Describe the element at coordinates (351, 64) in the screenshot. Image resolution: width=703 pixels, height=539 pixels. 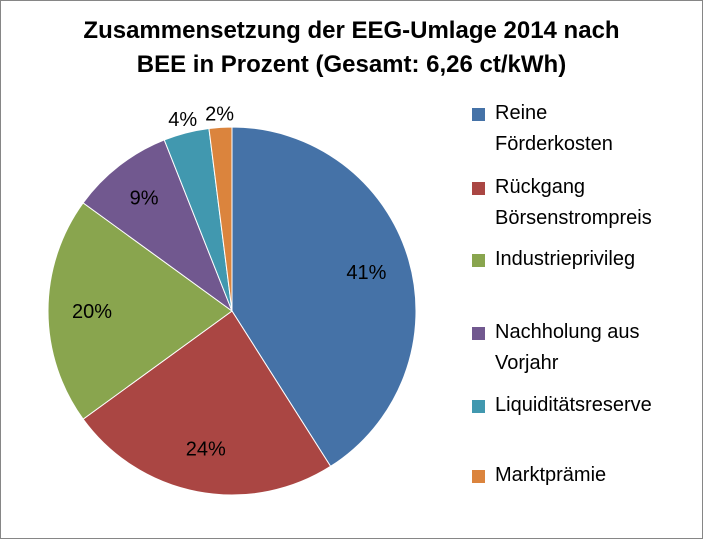
I see `chart-title-line-2: BEE in Prozent (Gesamt: 6,26 ct/kWh)` at that location.